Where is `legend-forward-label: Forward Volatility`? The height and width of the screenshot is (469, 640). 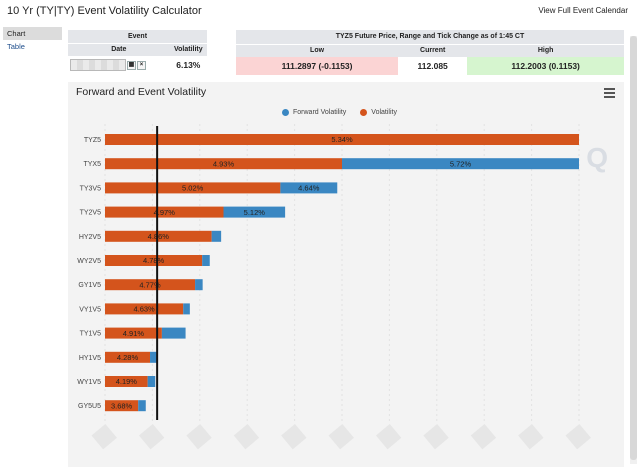
legend-forward-label: Forward Volatility is located at coordinates (320, 112).